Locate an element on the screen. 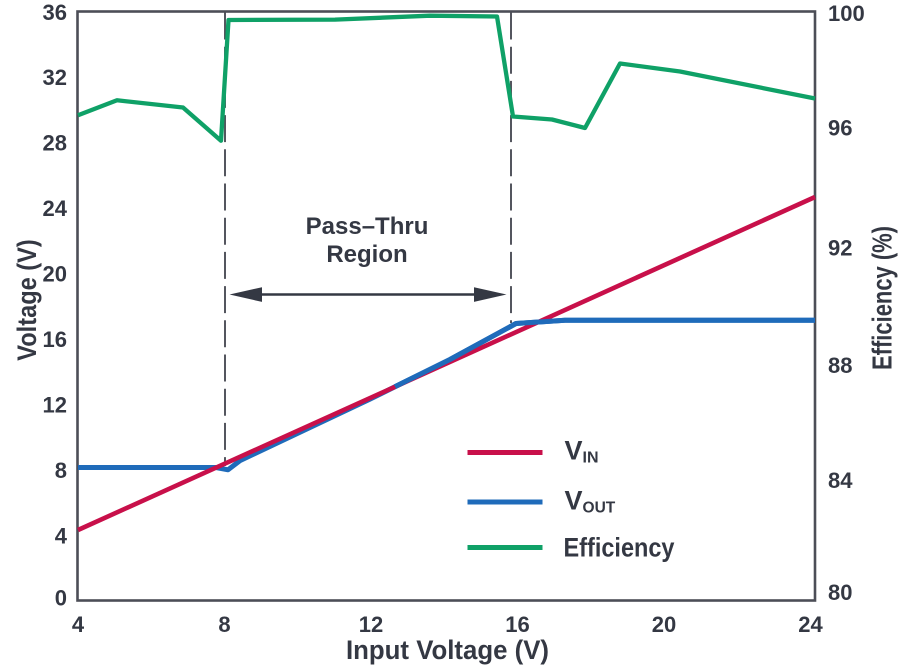 The image size is (900, 668). svg-text: 32 is located at coordinates (55, 77).